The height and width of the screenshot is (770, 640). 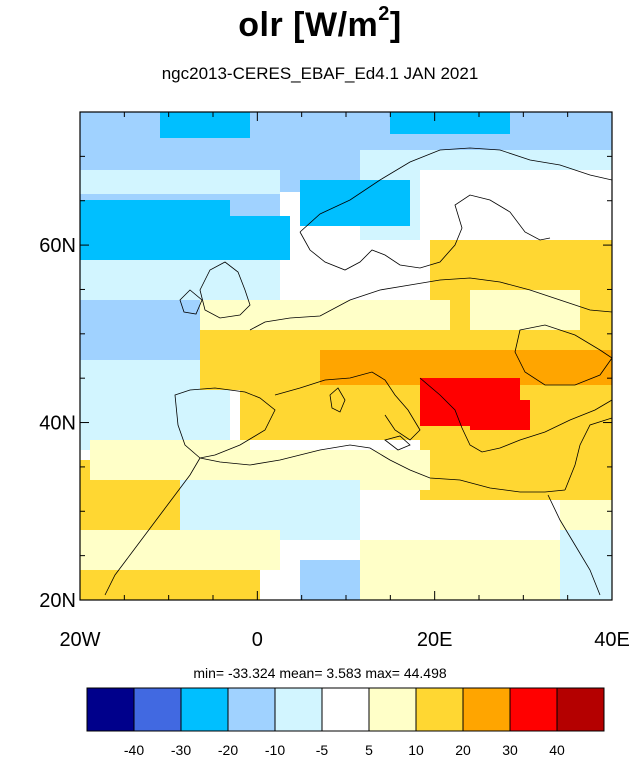 I want to click on x-tick-label: 40E, so click(x=612, y=640).